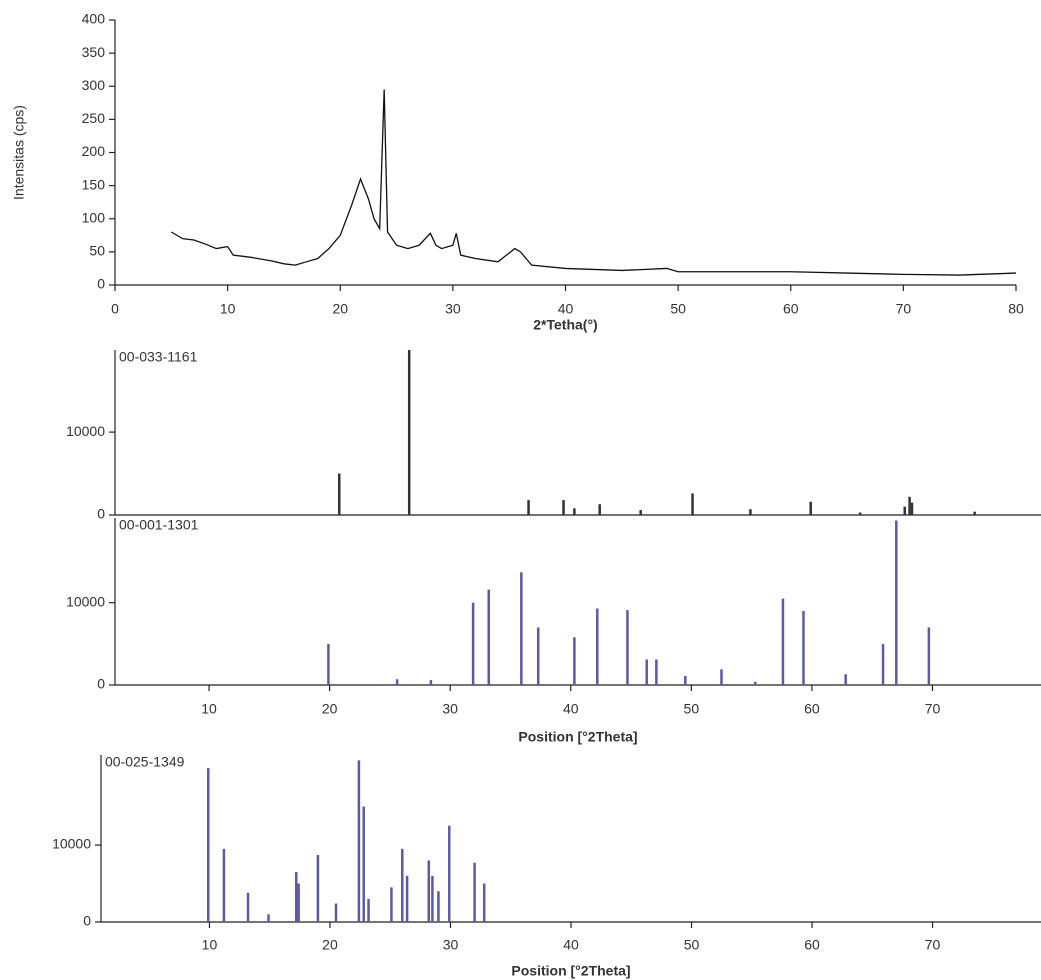  What do you see at coordinates (565, 325) in the screenshot?
I see `x-axis-label: 2*Tetha(°)` at bounding box center [565, 325].